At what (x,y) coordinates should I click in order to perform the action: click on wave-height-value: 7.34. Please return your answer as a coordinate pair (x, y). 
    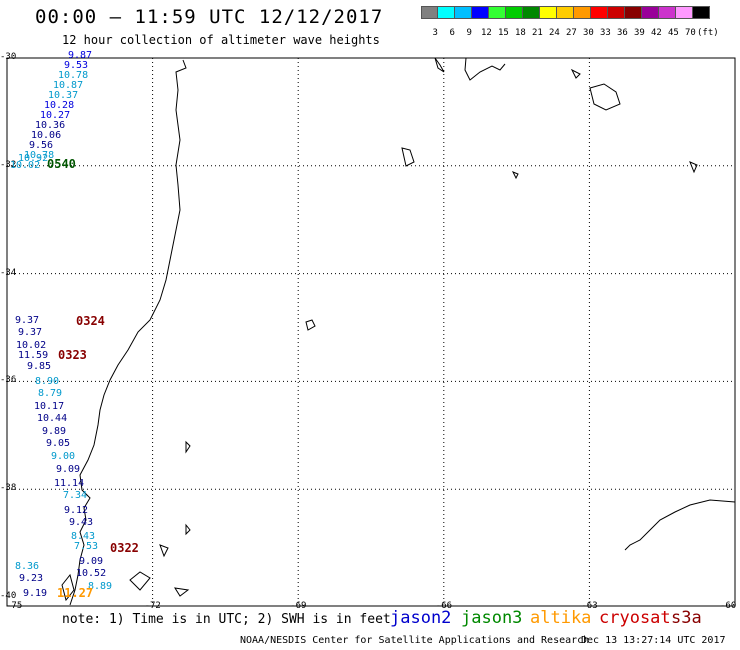
    Looking at the image, I should click on (75, 495).